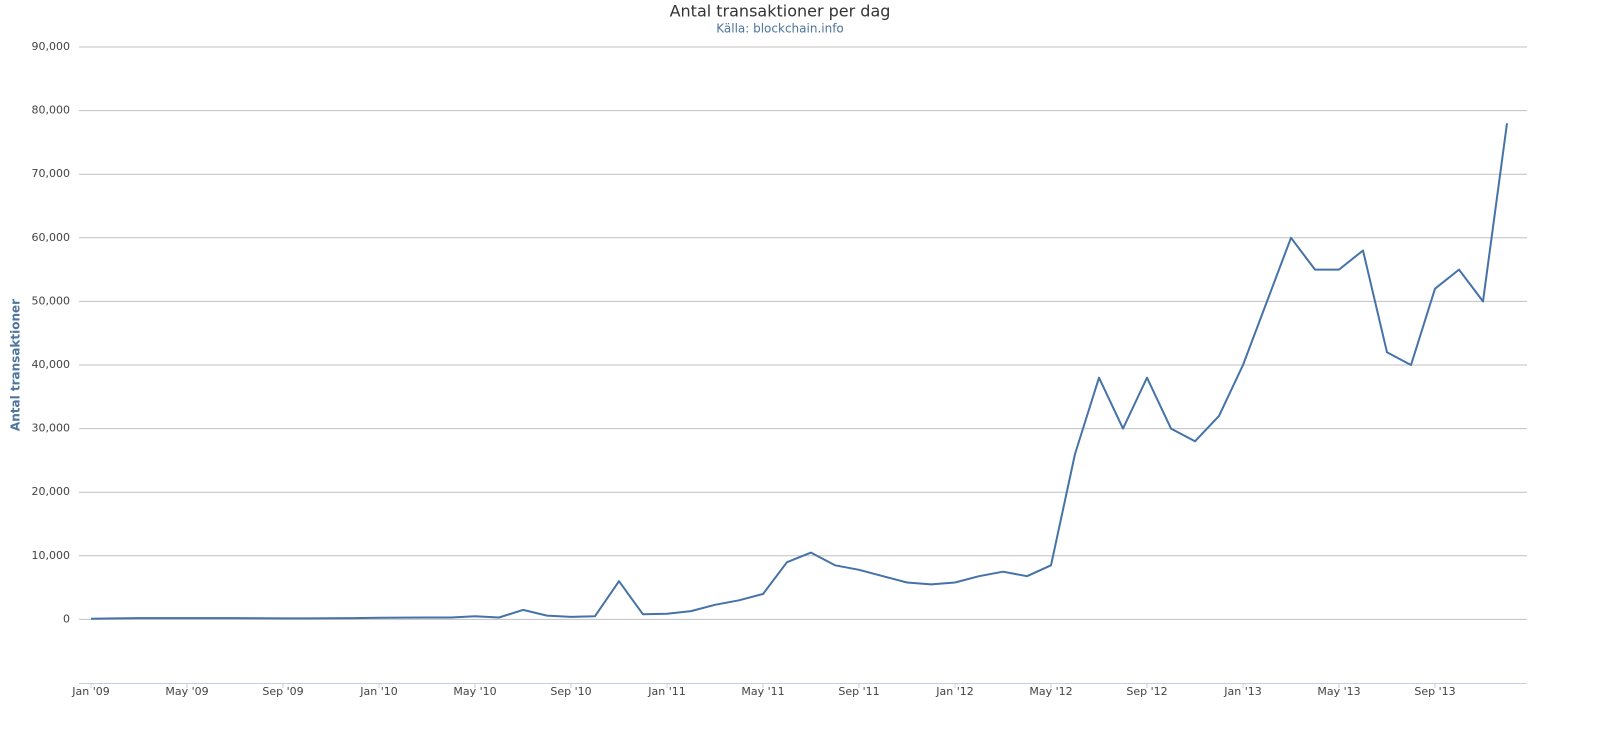 The height and width of the screenshot is (744, 1621). What do you see at coordinates (51, 110) in the screenshot?
I see `y-tick-label: 80,000` at bounding box center [51, 110].